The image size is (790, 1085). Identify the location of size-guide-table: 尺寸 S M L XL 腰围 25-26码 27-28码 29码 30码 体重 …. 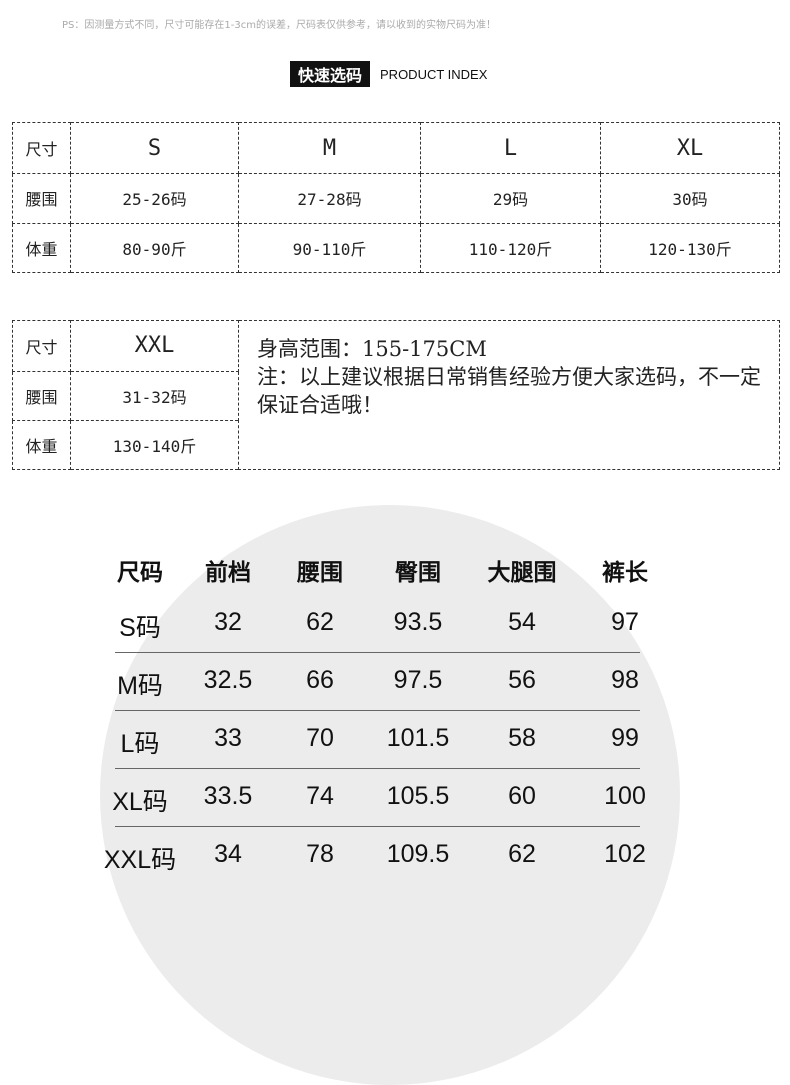
(396, 197).